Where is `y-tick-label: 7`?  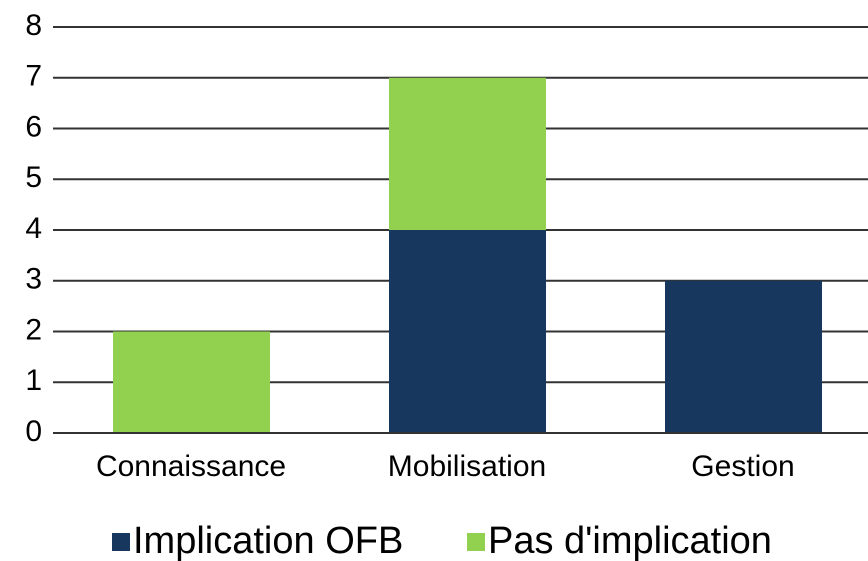 y-tick-label: 7 is located at coordinates (33, 76).